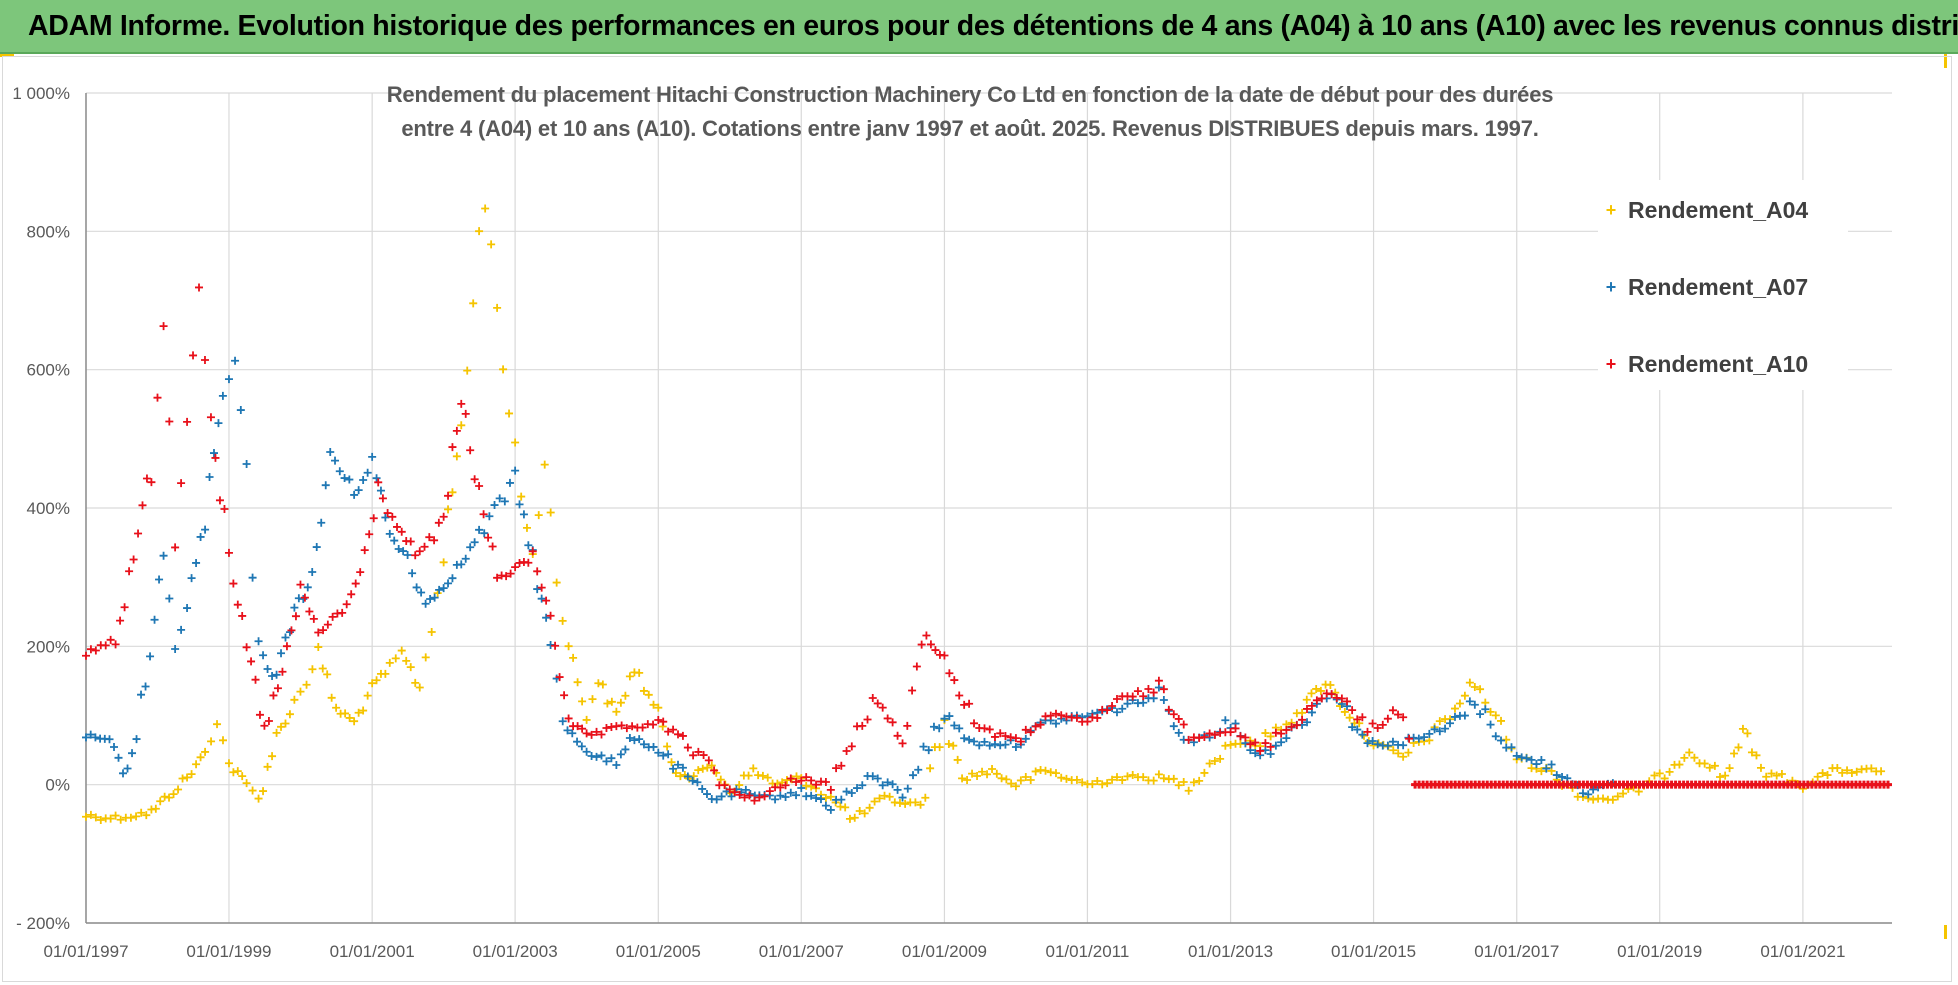 This screenshot has height=985, width=1958. Describe the element at coordinates (1088, 951) in the screenshot. I see `x-tick-label: 01/01/2011` at that location.